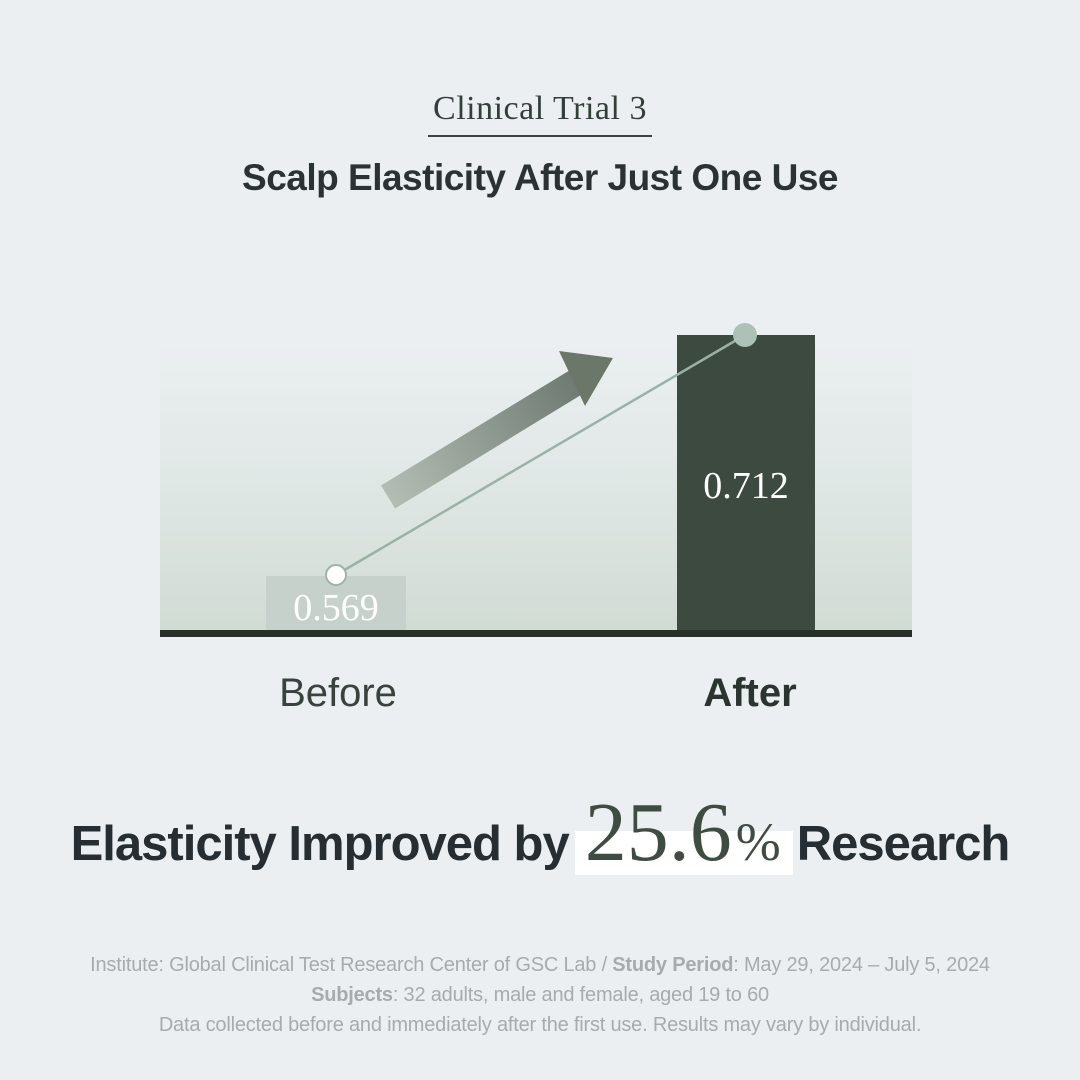 The width and height of the screenshot is (1080, 1080). I want to click on bar-after: 0.712, so click(746, 482).